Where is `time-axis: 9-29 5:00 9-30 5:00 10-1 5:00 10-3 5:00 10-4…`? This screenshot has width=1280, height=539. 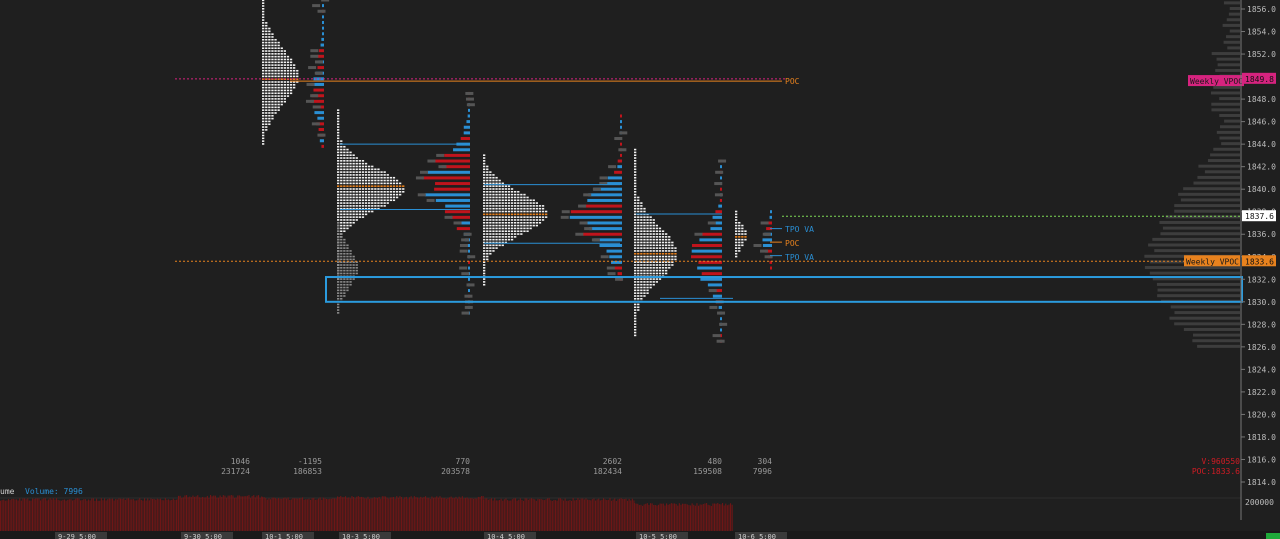
time-axis: 9-29 5:00 9-30 5:00 10-1 5:00 10-3 5:00 10-4… is located at coordinates (640, 535).